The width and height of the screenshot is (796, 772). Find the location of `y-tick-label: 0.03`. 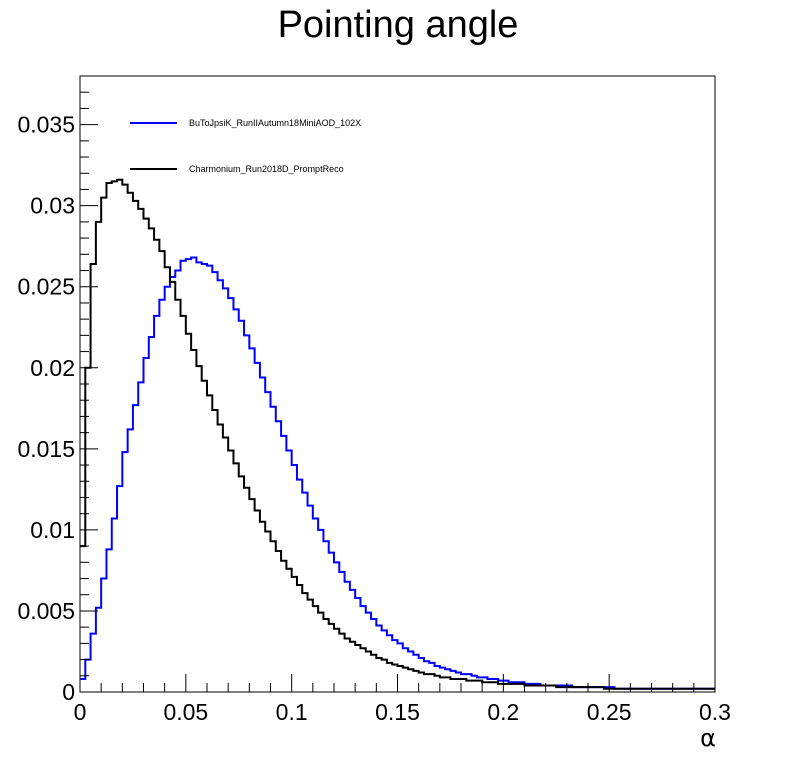

y-tick-label: 0.03 is located at coordinates (52, 206).